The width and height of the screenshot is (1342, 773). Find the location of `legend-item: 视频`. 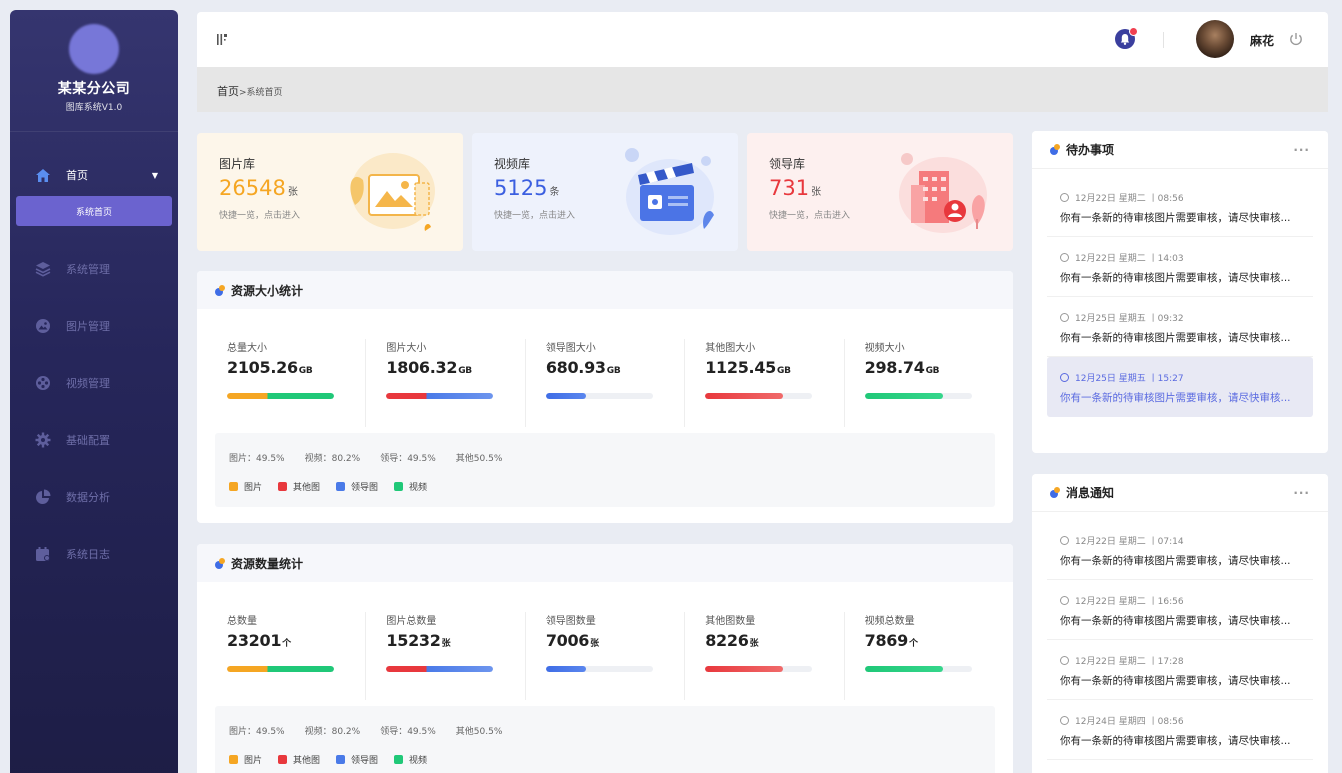

legend-item: 视频 is located at coordinates (410, 759).